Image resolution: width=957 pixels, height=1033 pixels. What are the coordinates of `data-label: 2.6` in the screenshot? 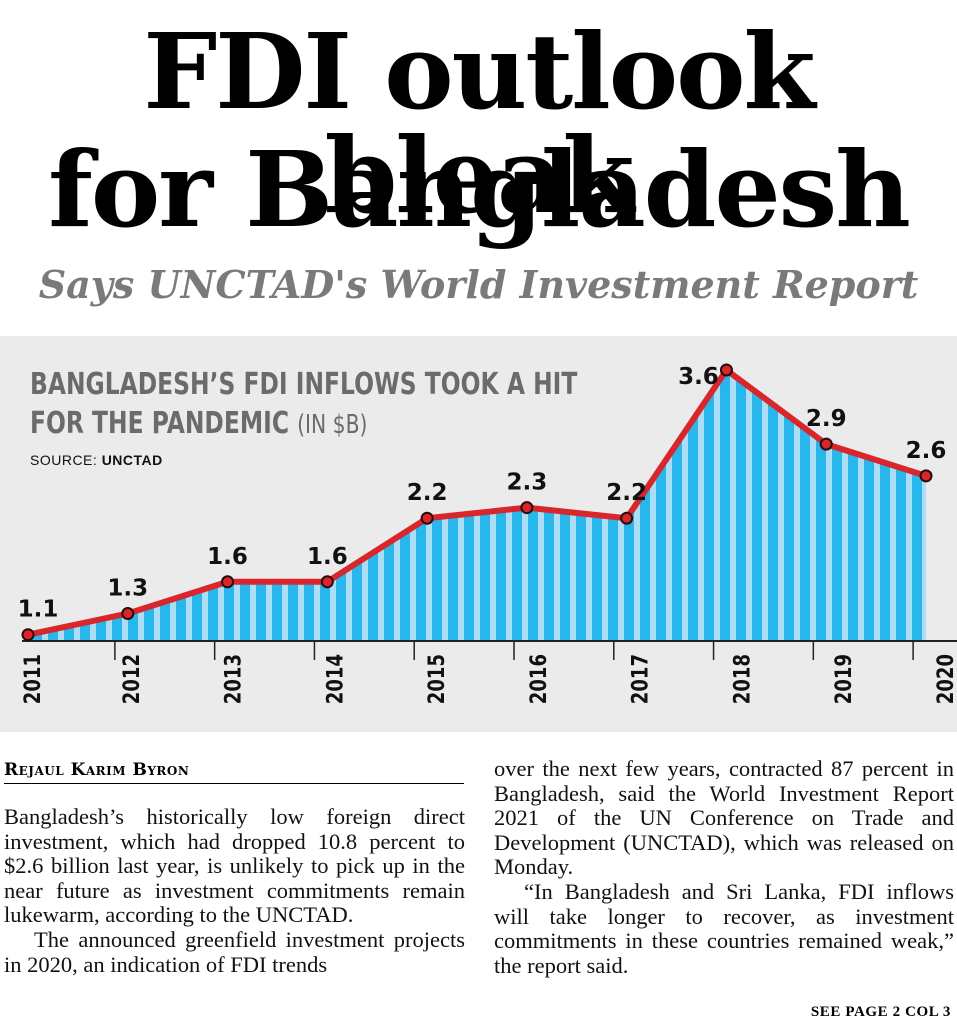 It's located at (926, 451).